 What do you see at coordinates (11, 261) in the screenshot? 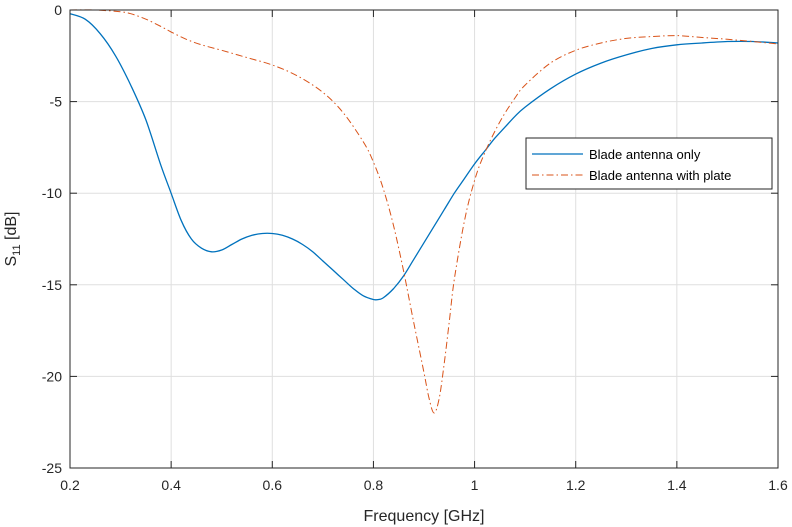
I see `y-axis-label-main: S` at bounding box center [11, 261].